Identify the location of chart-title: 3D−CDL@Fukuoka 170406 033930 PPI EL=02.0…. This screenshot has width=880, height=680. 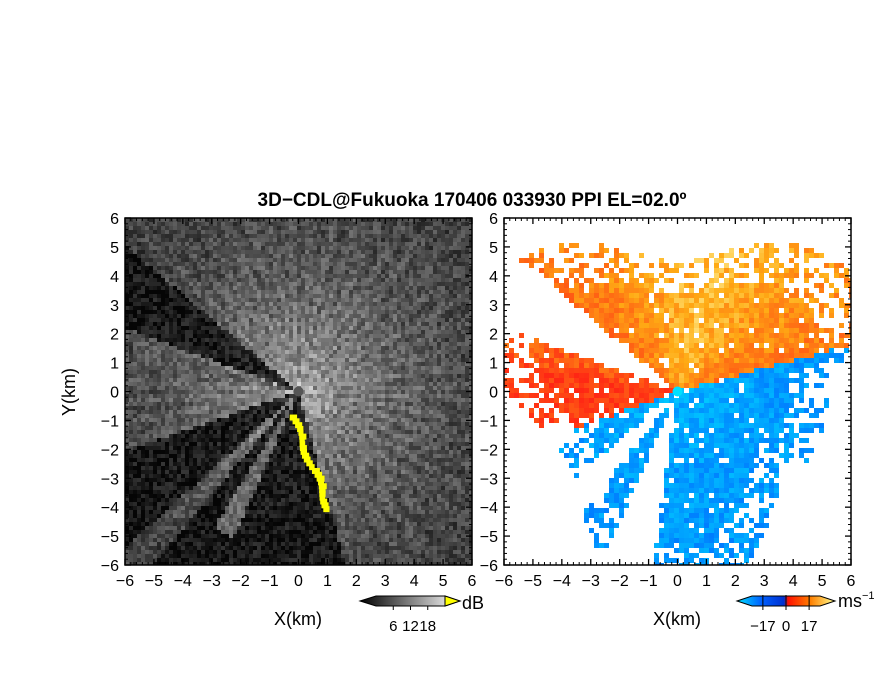
(472, 200).